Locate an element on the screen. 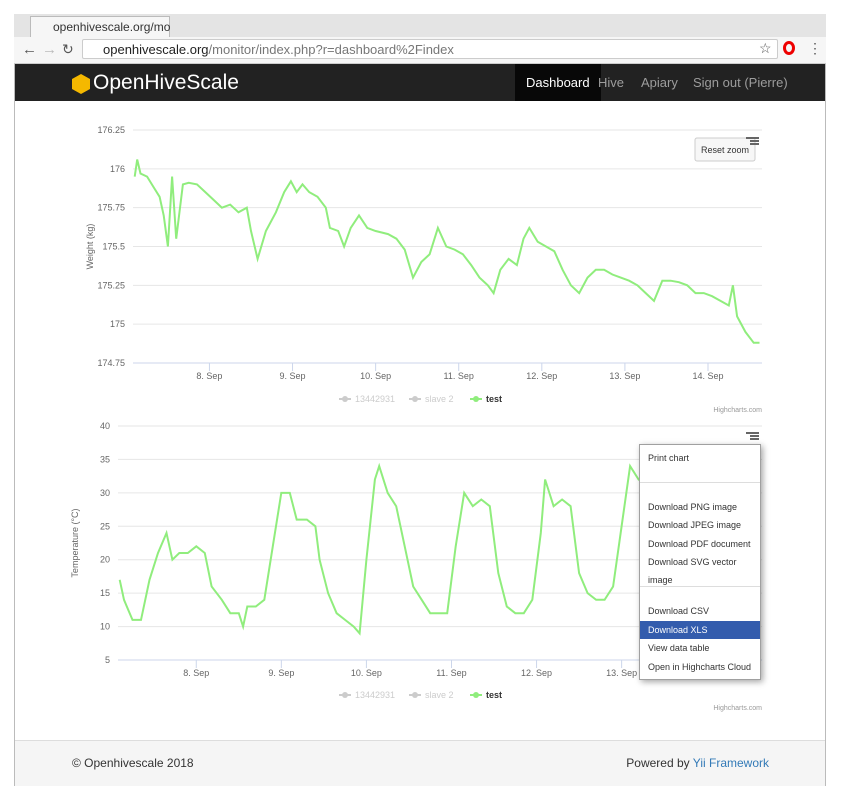 The height and width of the screenshot is (800, 841). data-line is located at coordinates (398, 549).